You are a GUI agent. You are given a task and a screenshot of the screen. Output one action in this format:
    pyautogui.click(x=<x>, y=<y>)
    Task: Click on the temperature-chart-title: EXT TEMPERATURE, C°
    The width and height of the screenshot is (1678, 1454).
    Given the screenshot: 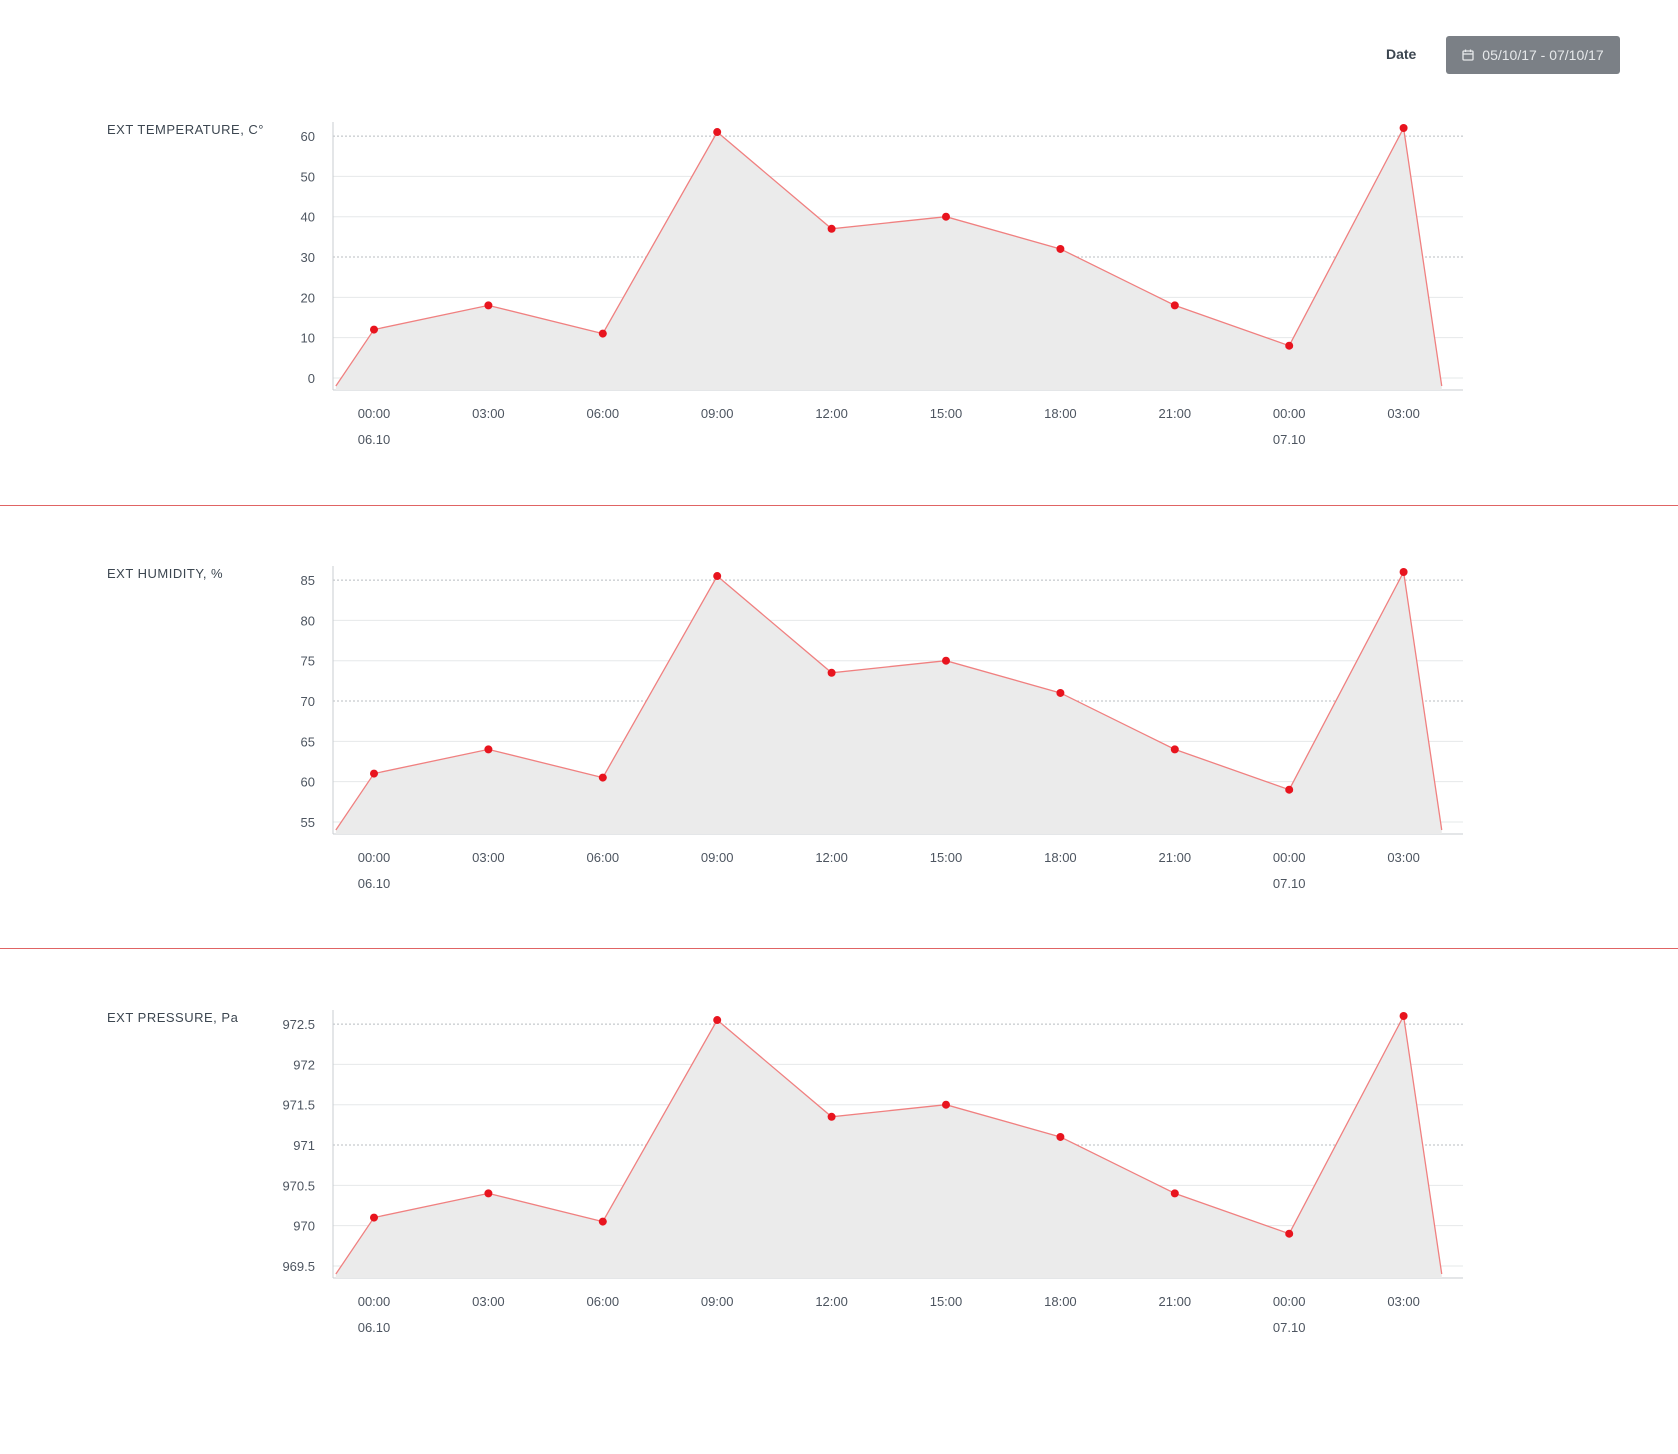 What is the action you would take?
    pyautogui.click(x=186, y=129)
    